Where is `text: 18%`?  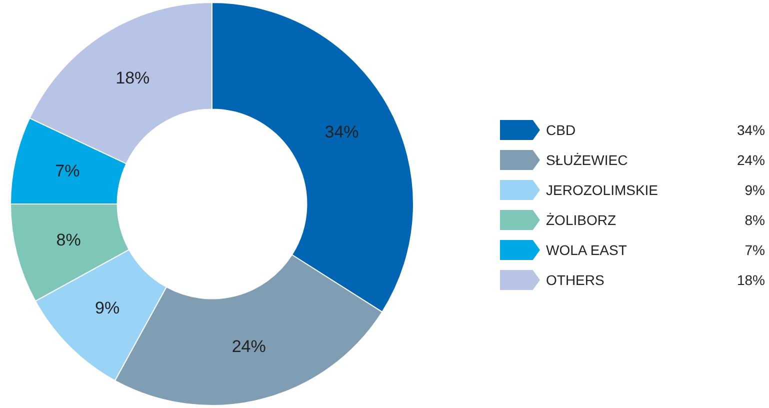
text: 18% is located at coordinates (750, 280).